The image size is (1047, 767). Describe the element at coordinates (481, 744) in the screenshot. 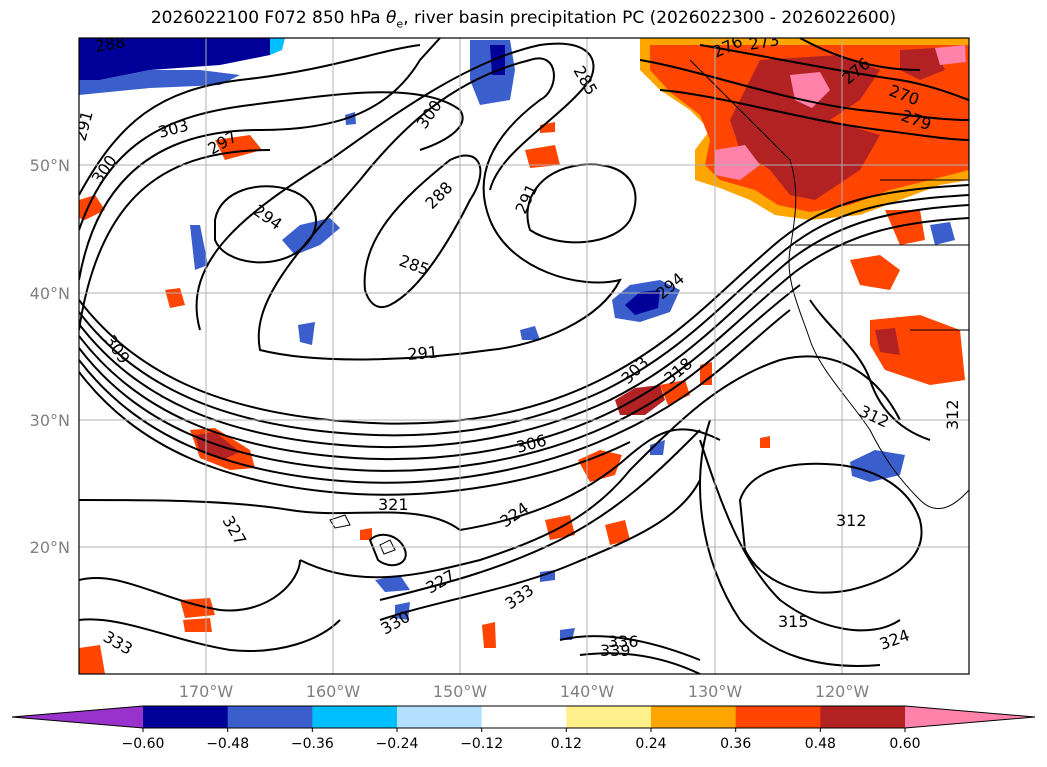

I see `colorbar-tick-label: −0.12` at that location.